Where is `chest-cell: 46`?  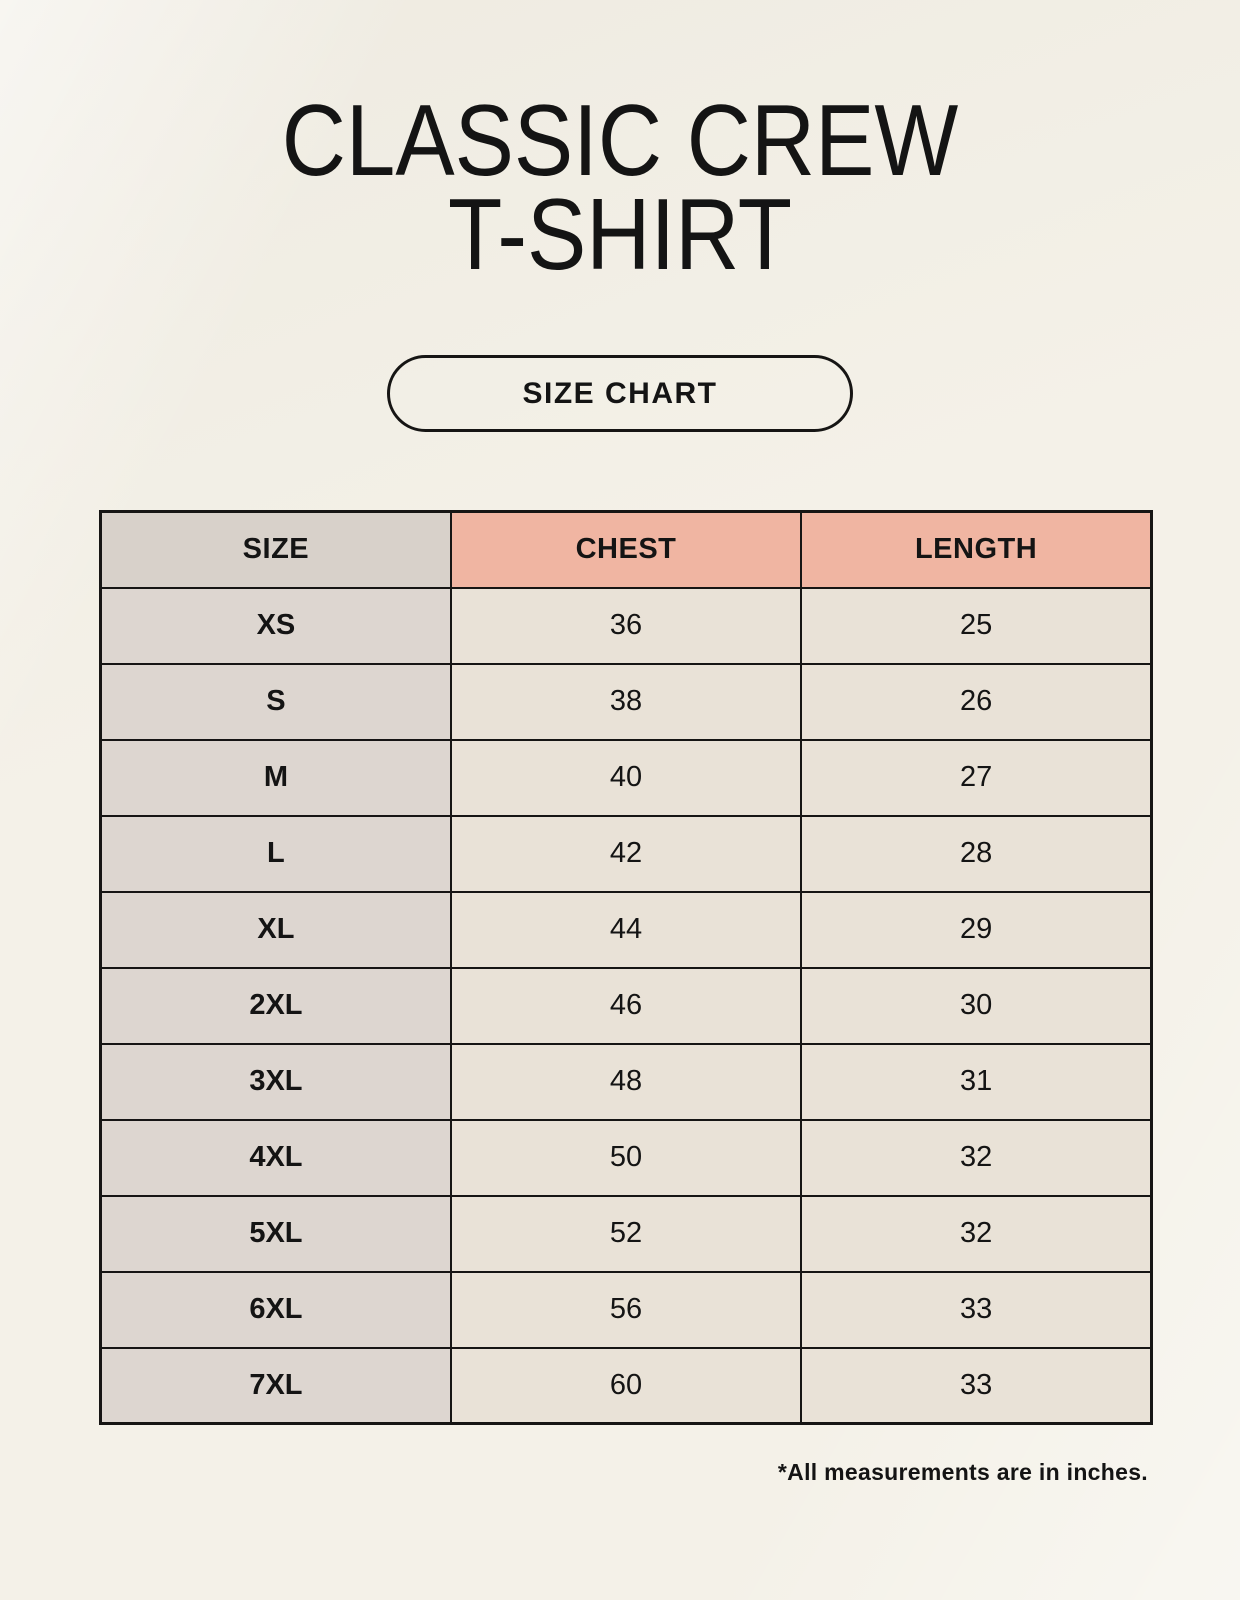
chest-cell: 46 is located at coordinates (626, 1005).